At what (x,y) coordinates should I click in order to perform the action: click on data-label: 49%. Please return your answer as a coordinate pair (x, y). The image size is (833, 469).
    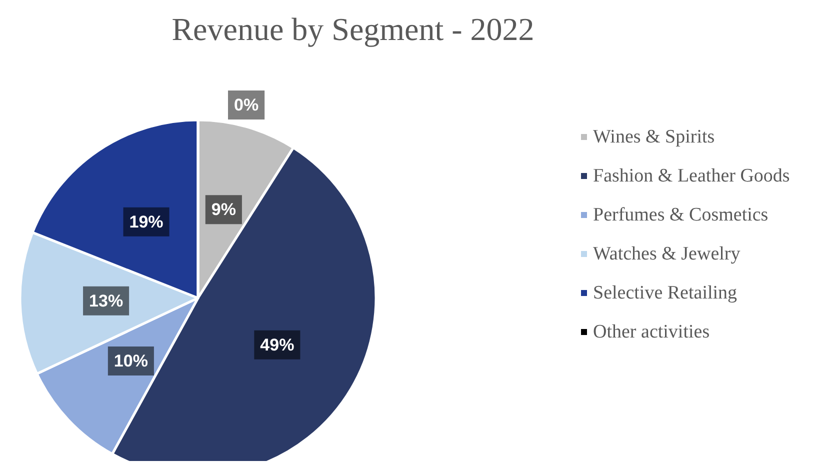
    Looking at the image, I should click on (277, 344).